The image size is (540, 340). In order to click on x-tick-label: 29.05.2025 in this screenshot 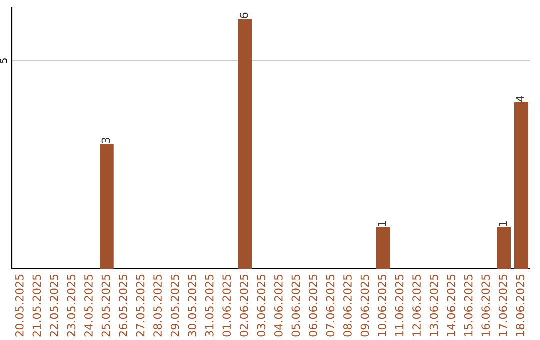, I will do `click(175, 305)`.